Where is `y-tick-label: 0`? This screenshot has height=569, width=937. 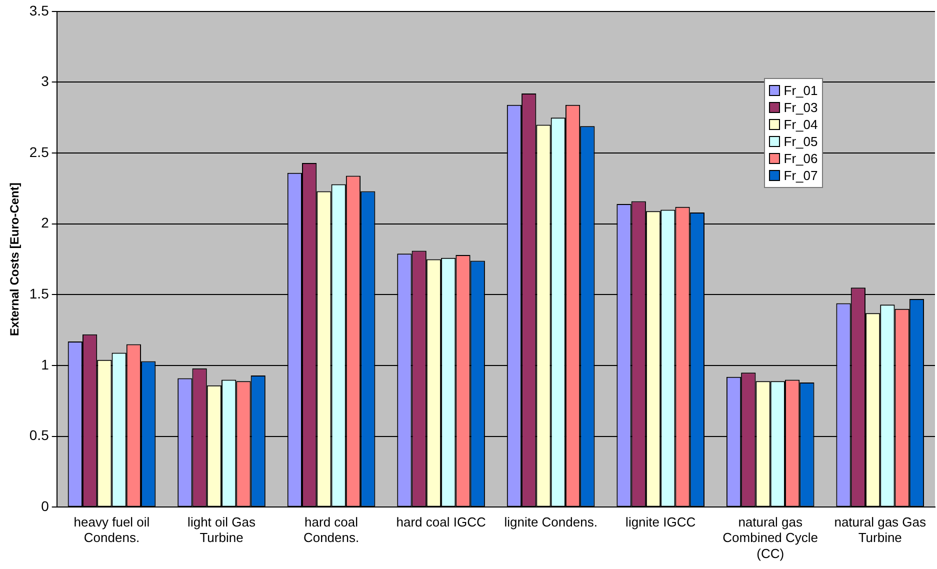 y-tick-label: 0 is located at coordinates (45, 506).